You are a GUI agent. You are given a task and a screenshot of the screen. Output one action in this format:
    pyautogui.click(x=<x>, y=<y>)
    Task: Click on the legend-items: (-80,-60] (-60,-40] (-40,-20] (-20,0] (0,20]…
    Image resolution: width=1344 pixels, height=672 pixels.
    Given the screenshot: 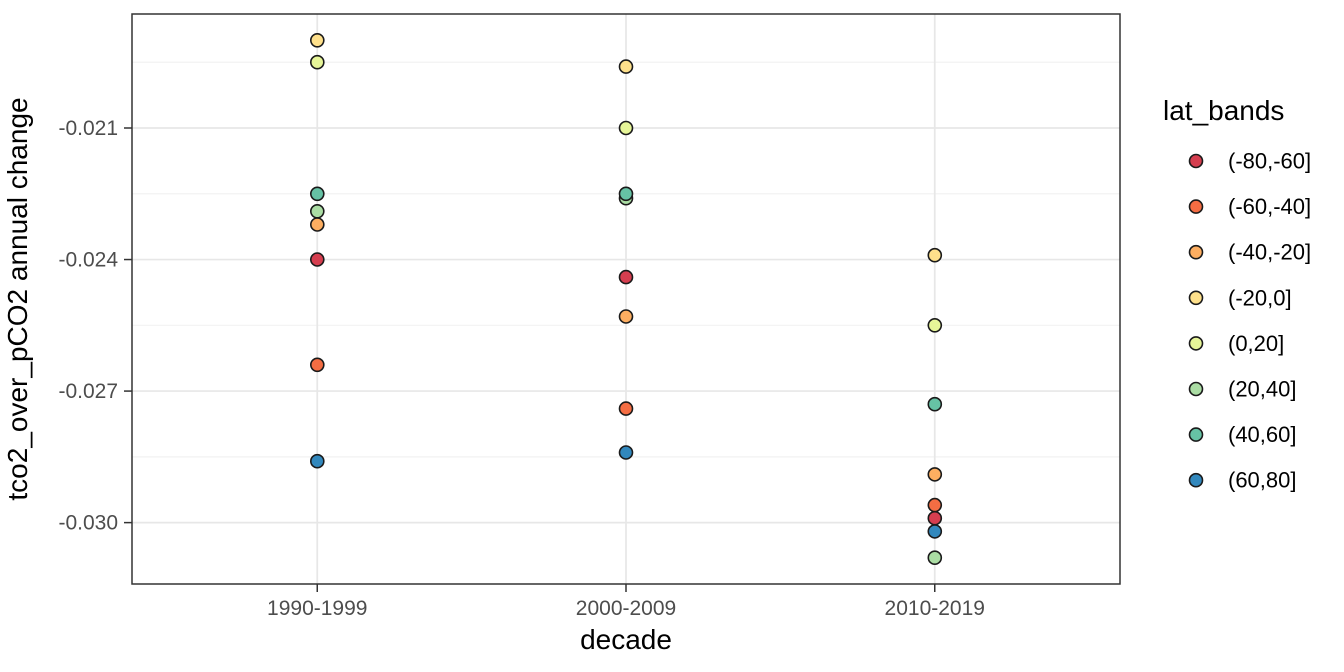 What is the action you would take?
    pyautogui.click(x=1249, y=321)
    